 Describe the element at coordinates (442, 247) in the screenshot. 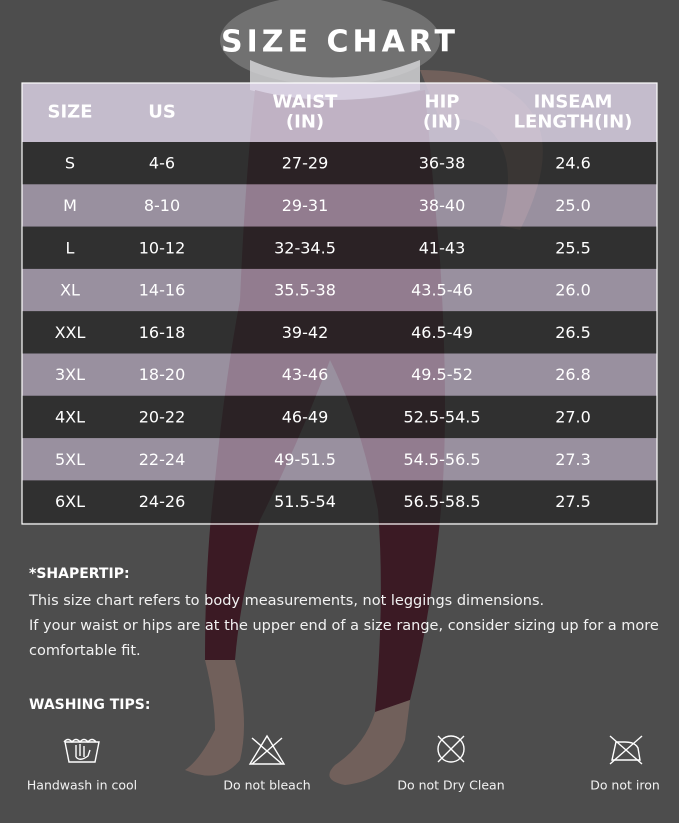

I see `table-cell: 41-43` at that location.